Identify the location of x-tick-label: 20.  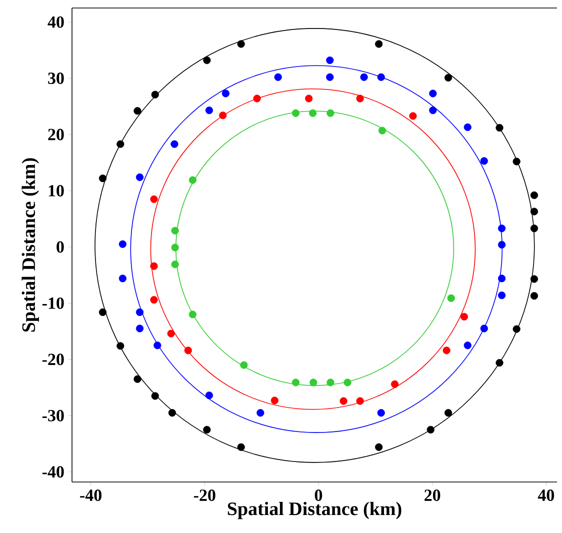
(432, 496).